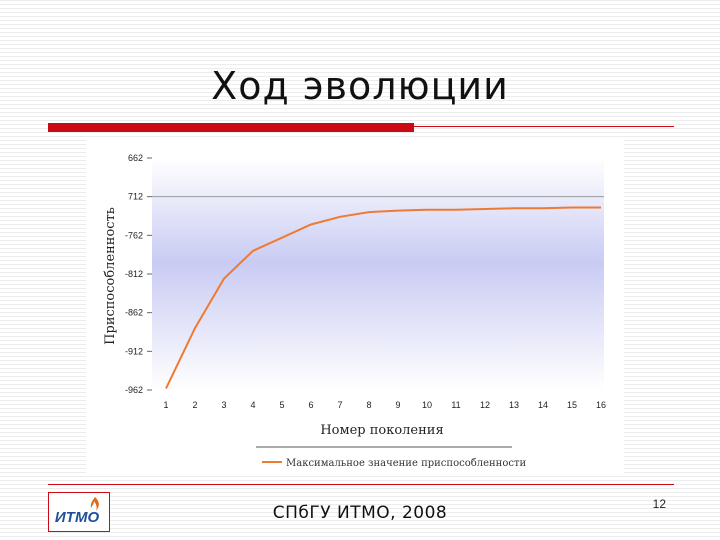  Describe the element at coordinates (135, 158) in the screenshot. I see `y-tick-label: 662` at that location.